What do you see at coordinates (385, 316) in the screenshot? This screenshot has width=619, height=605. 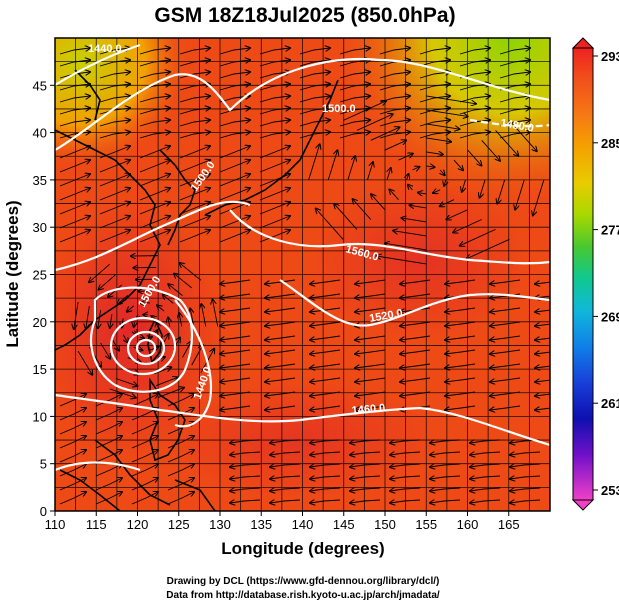 I see `contour-label-6: 1520.0` at bounding box center [385, 316].